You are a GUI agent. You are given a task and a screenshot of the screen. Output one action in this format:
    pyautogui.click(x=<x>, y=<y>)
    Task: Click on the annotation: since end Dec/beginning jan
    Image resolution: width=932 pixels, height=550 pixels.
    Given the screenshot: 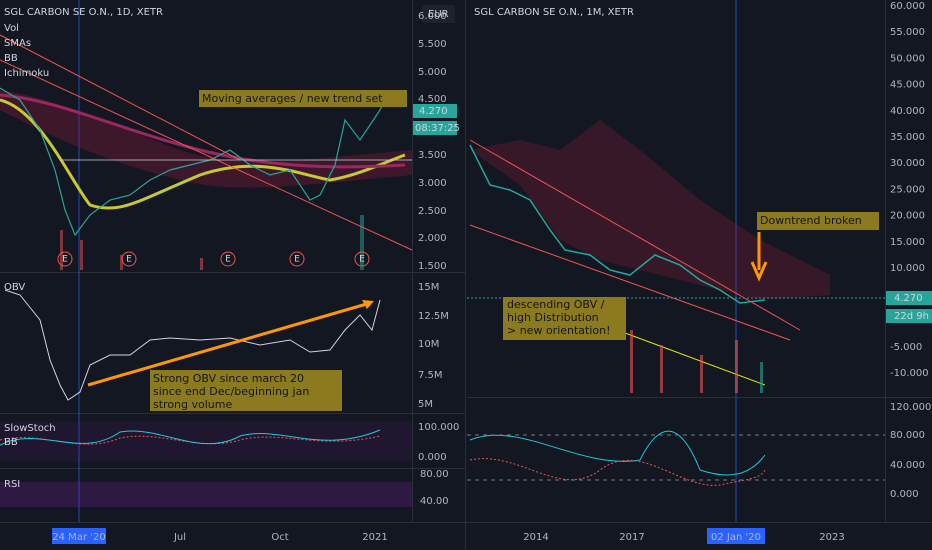 What is the action you would take?
    pyautogui.click(x=231, y=391)
    